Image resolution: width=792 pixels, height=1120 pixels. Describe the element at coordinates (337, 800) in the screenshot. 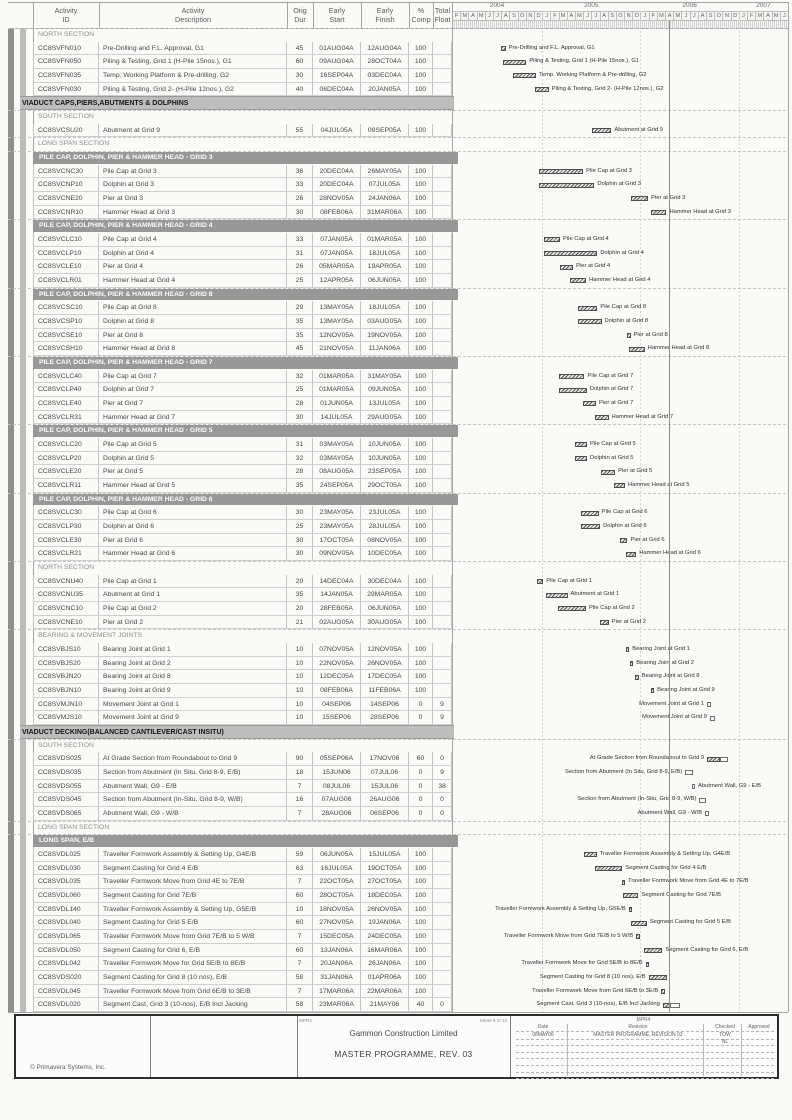

I see `cell-early-start: 07AUG06` at that location.